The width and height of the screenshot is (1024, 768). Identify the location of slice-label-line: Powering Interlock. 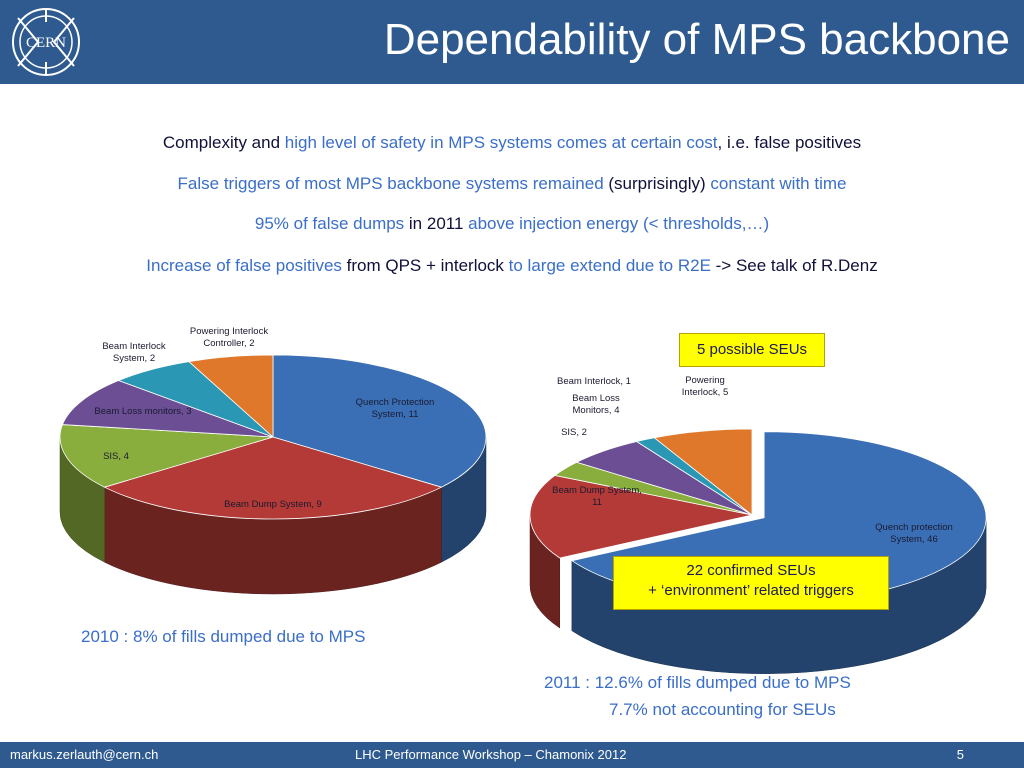
(229, 331).